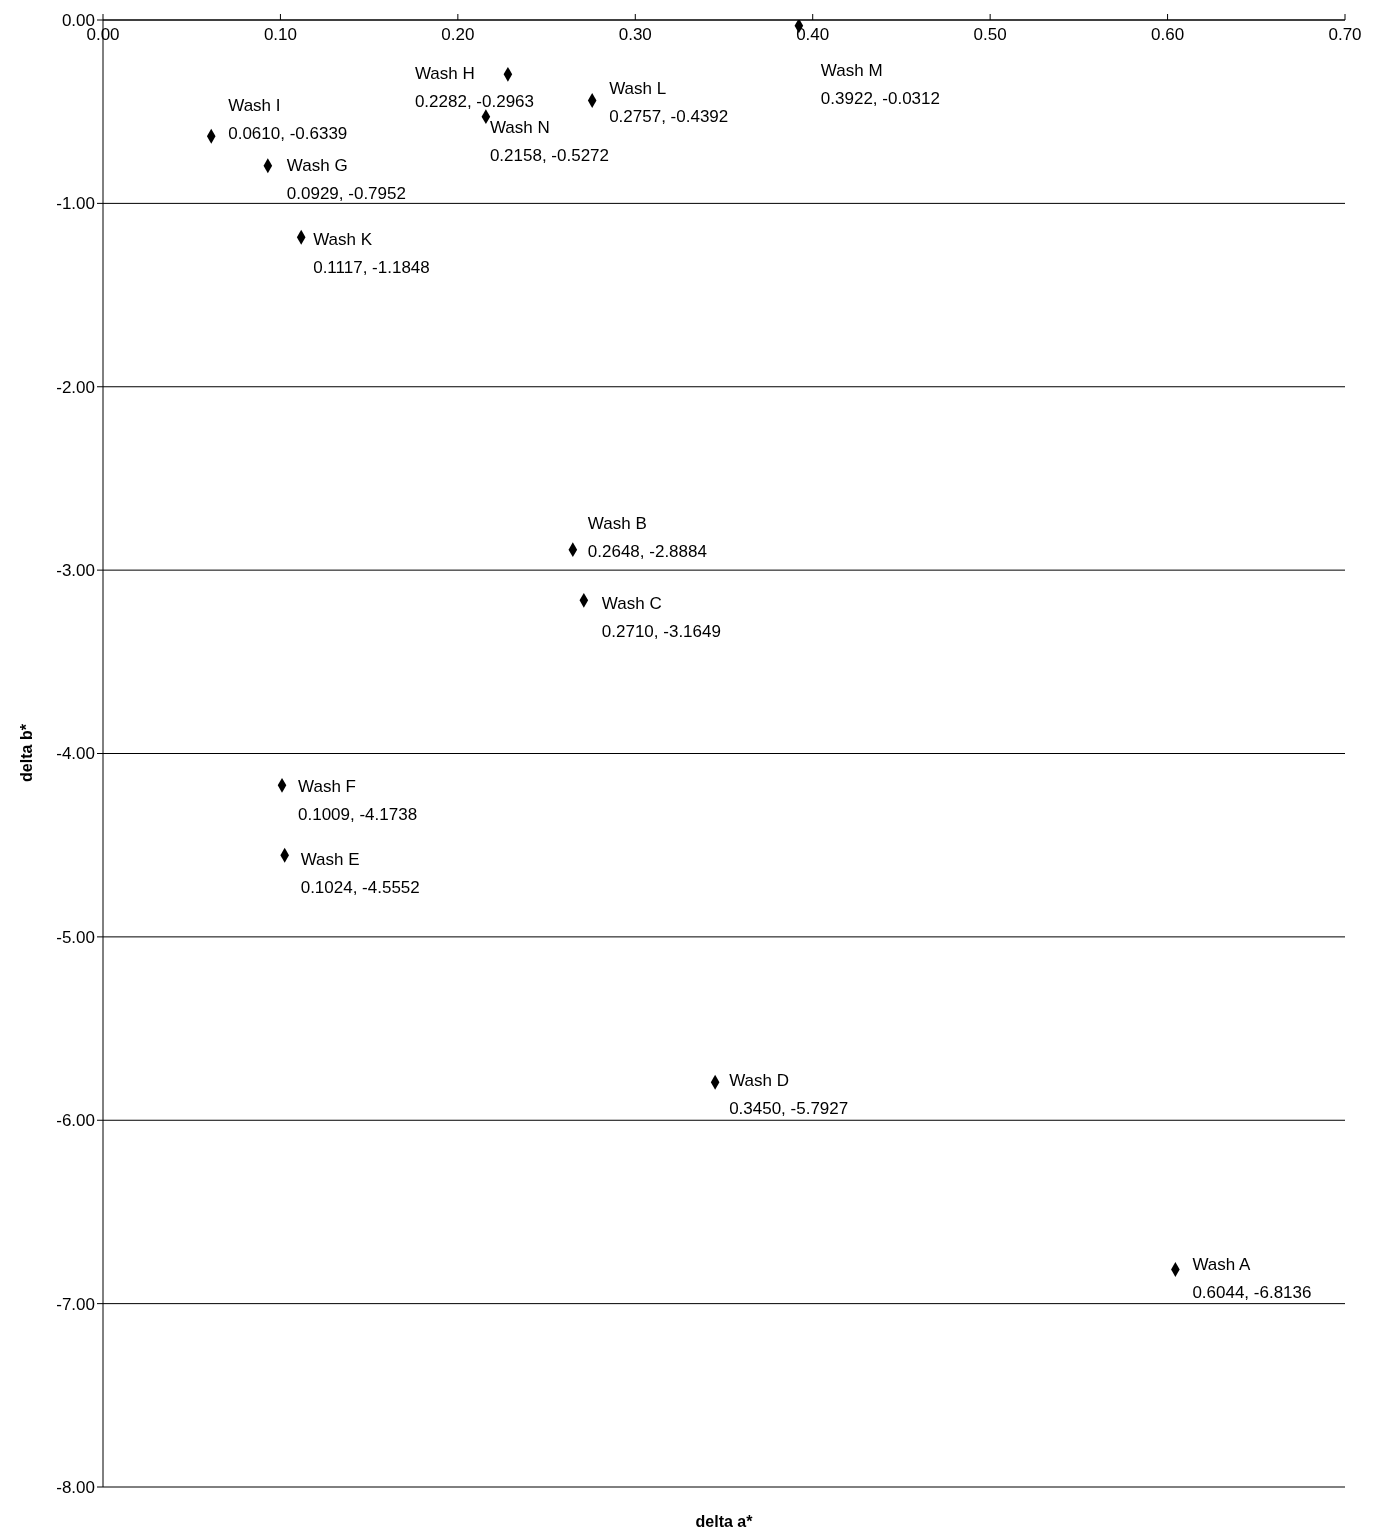 This screenshot has width=1385, height=1536. Describe the element at coordinates (280, 34) in the screenshot. I see `x-tick-label: 0.10` at that location.